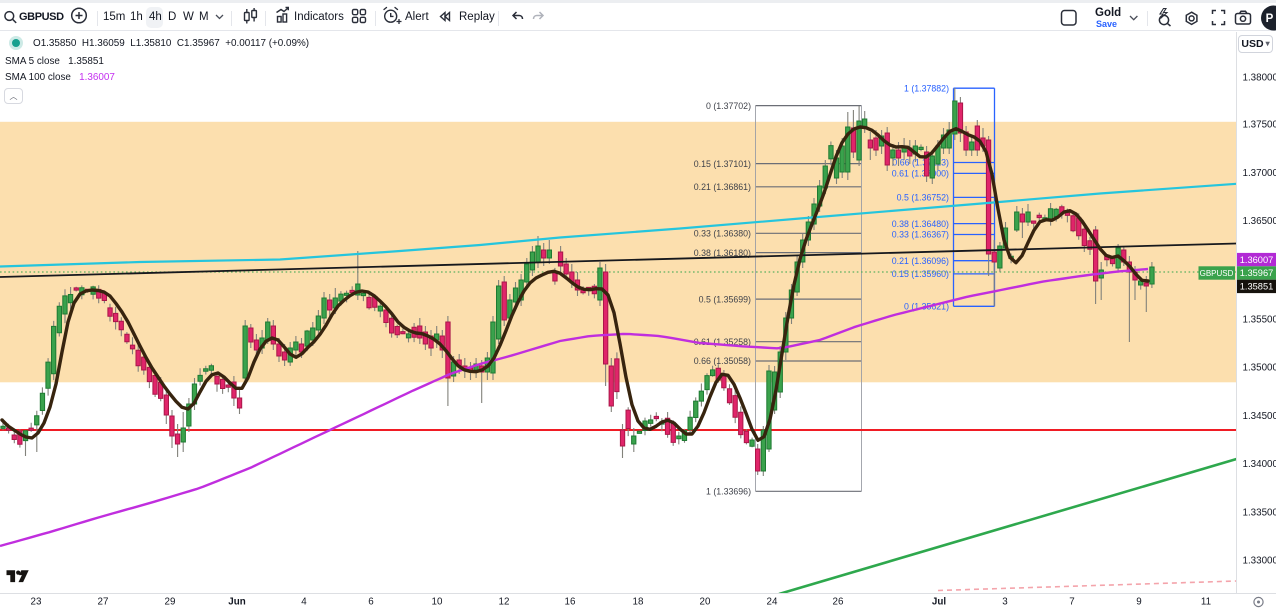  What do you see at coordinates (920, 163) in the screenshot?
I see `svg-text: 0.66 (1.37113)` at bounding box center [920, 163].